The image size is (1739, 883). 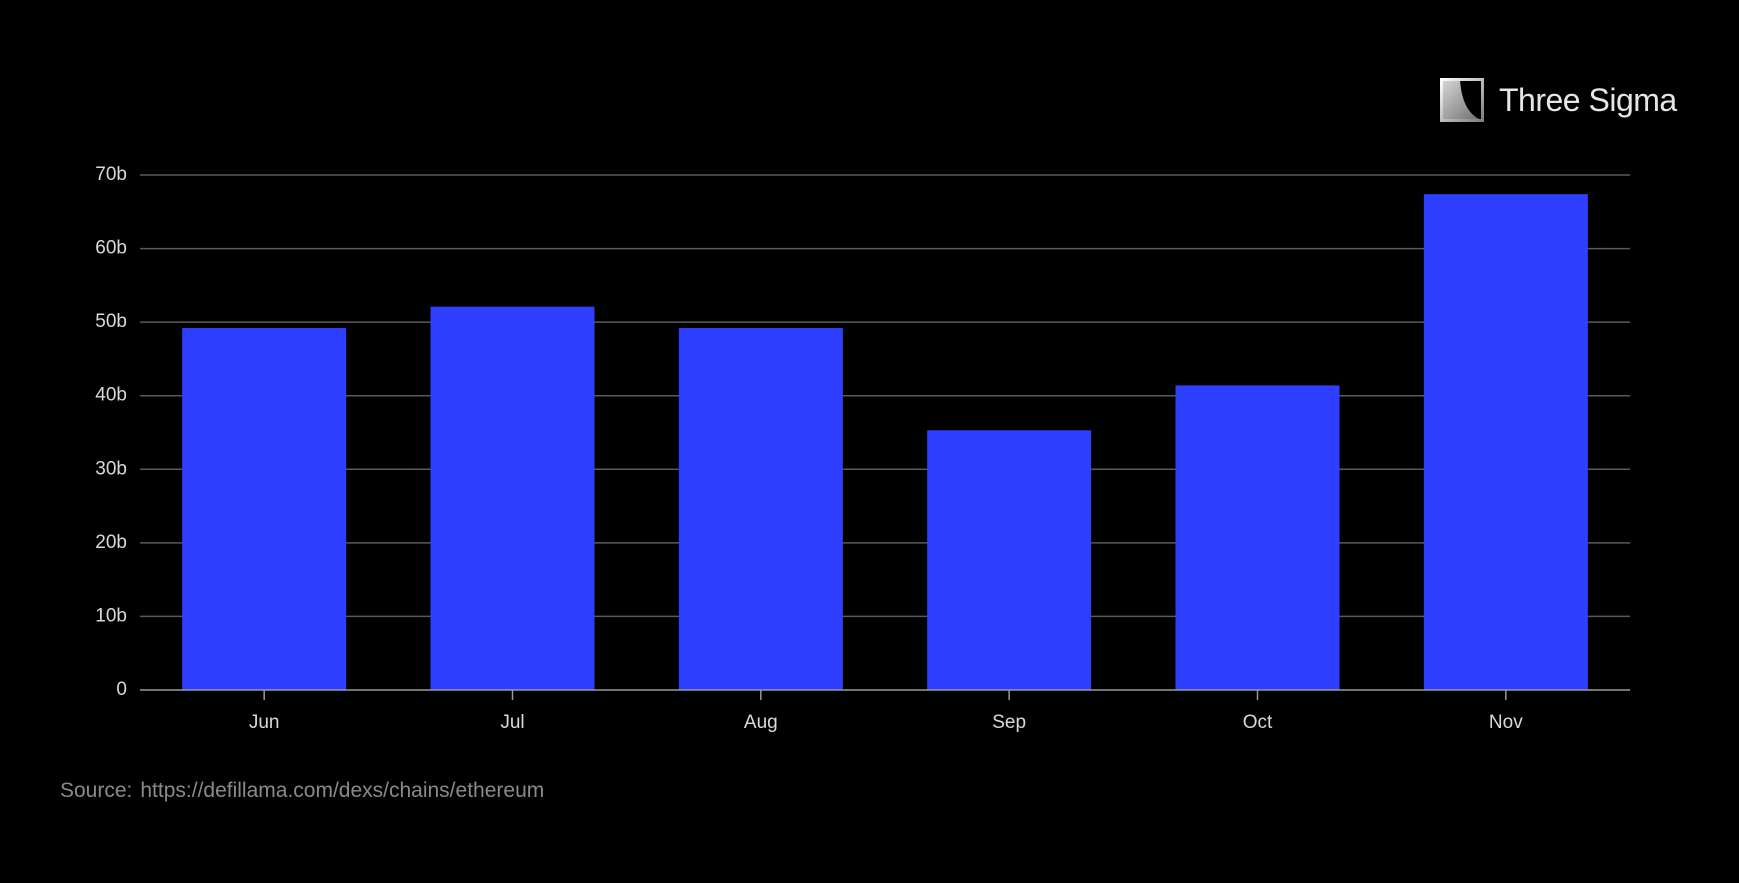 I want to click on y-axis-tick-labels: 0 10b 20b 30b 40b 50b 60b 70b, so click(x=111, y=432).